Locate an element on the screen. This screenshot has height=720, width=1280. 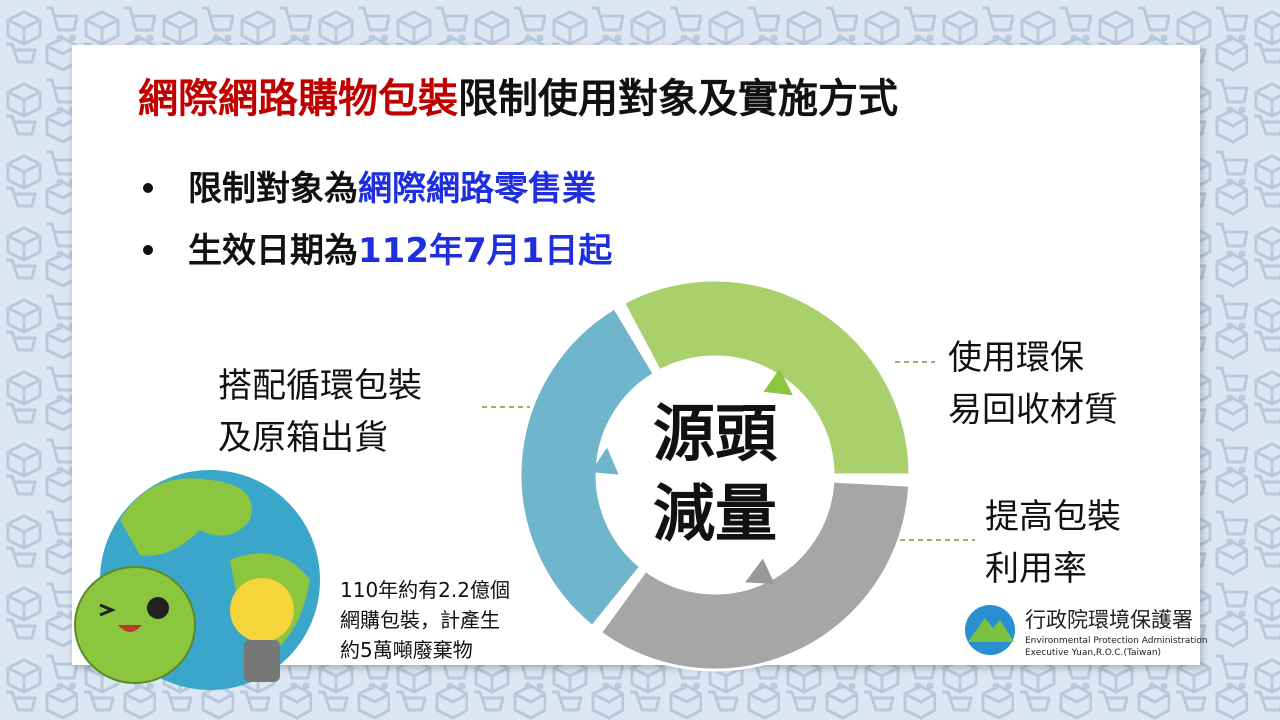
title: 網際網路購物包裝限制使用對象及實施方式 is located at coordinates (518, 99).